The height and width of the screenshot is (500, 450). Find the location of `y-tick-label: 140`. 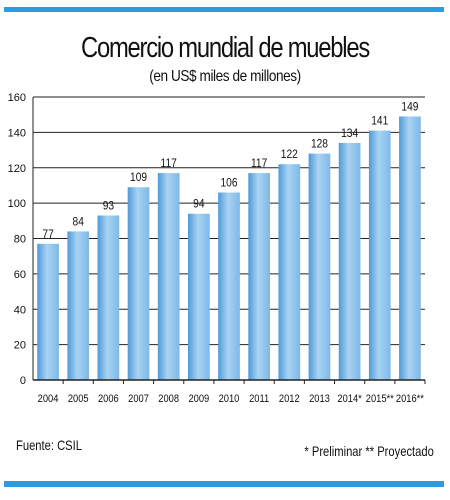

y-tick-label: 140 is located at coordinates (17, 133).